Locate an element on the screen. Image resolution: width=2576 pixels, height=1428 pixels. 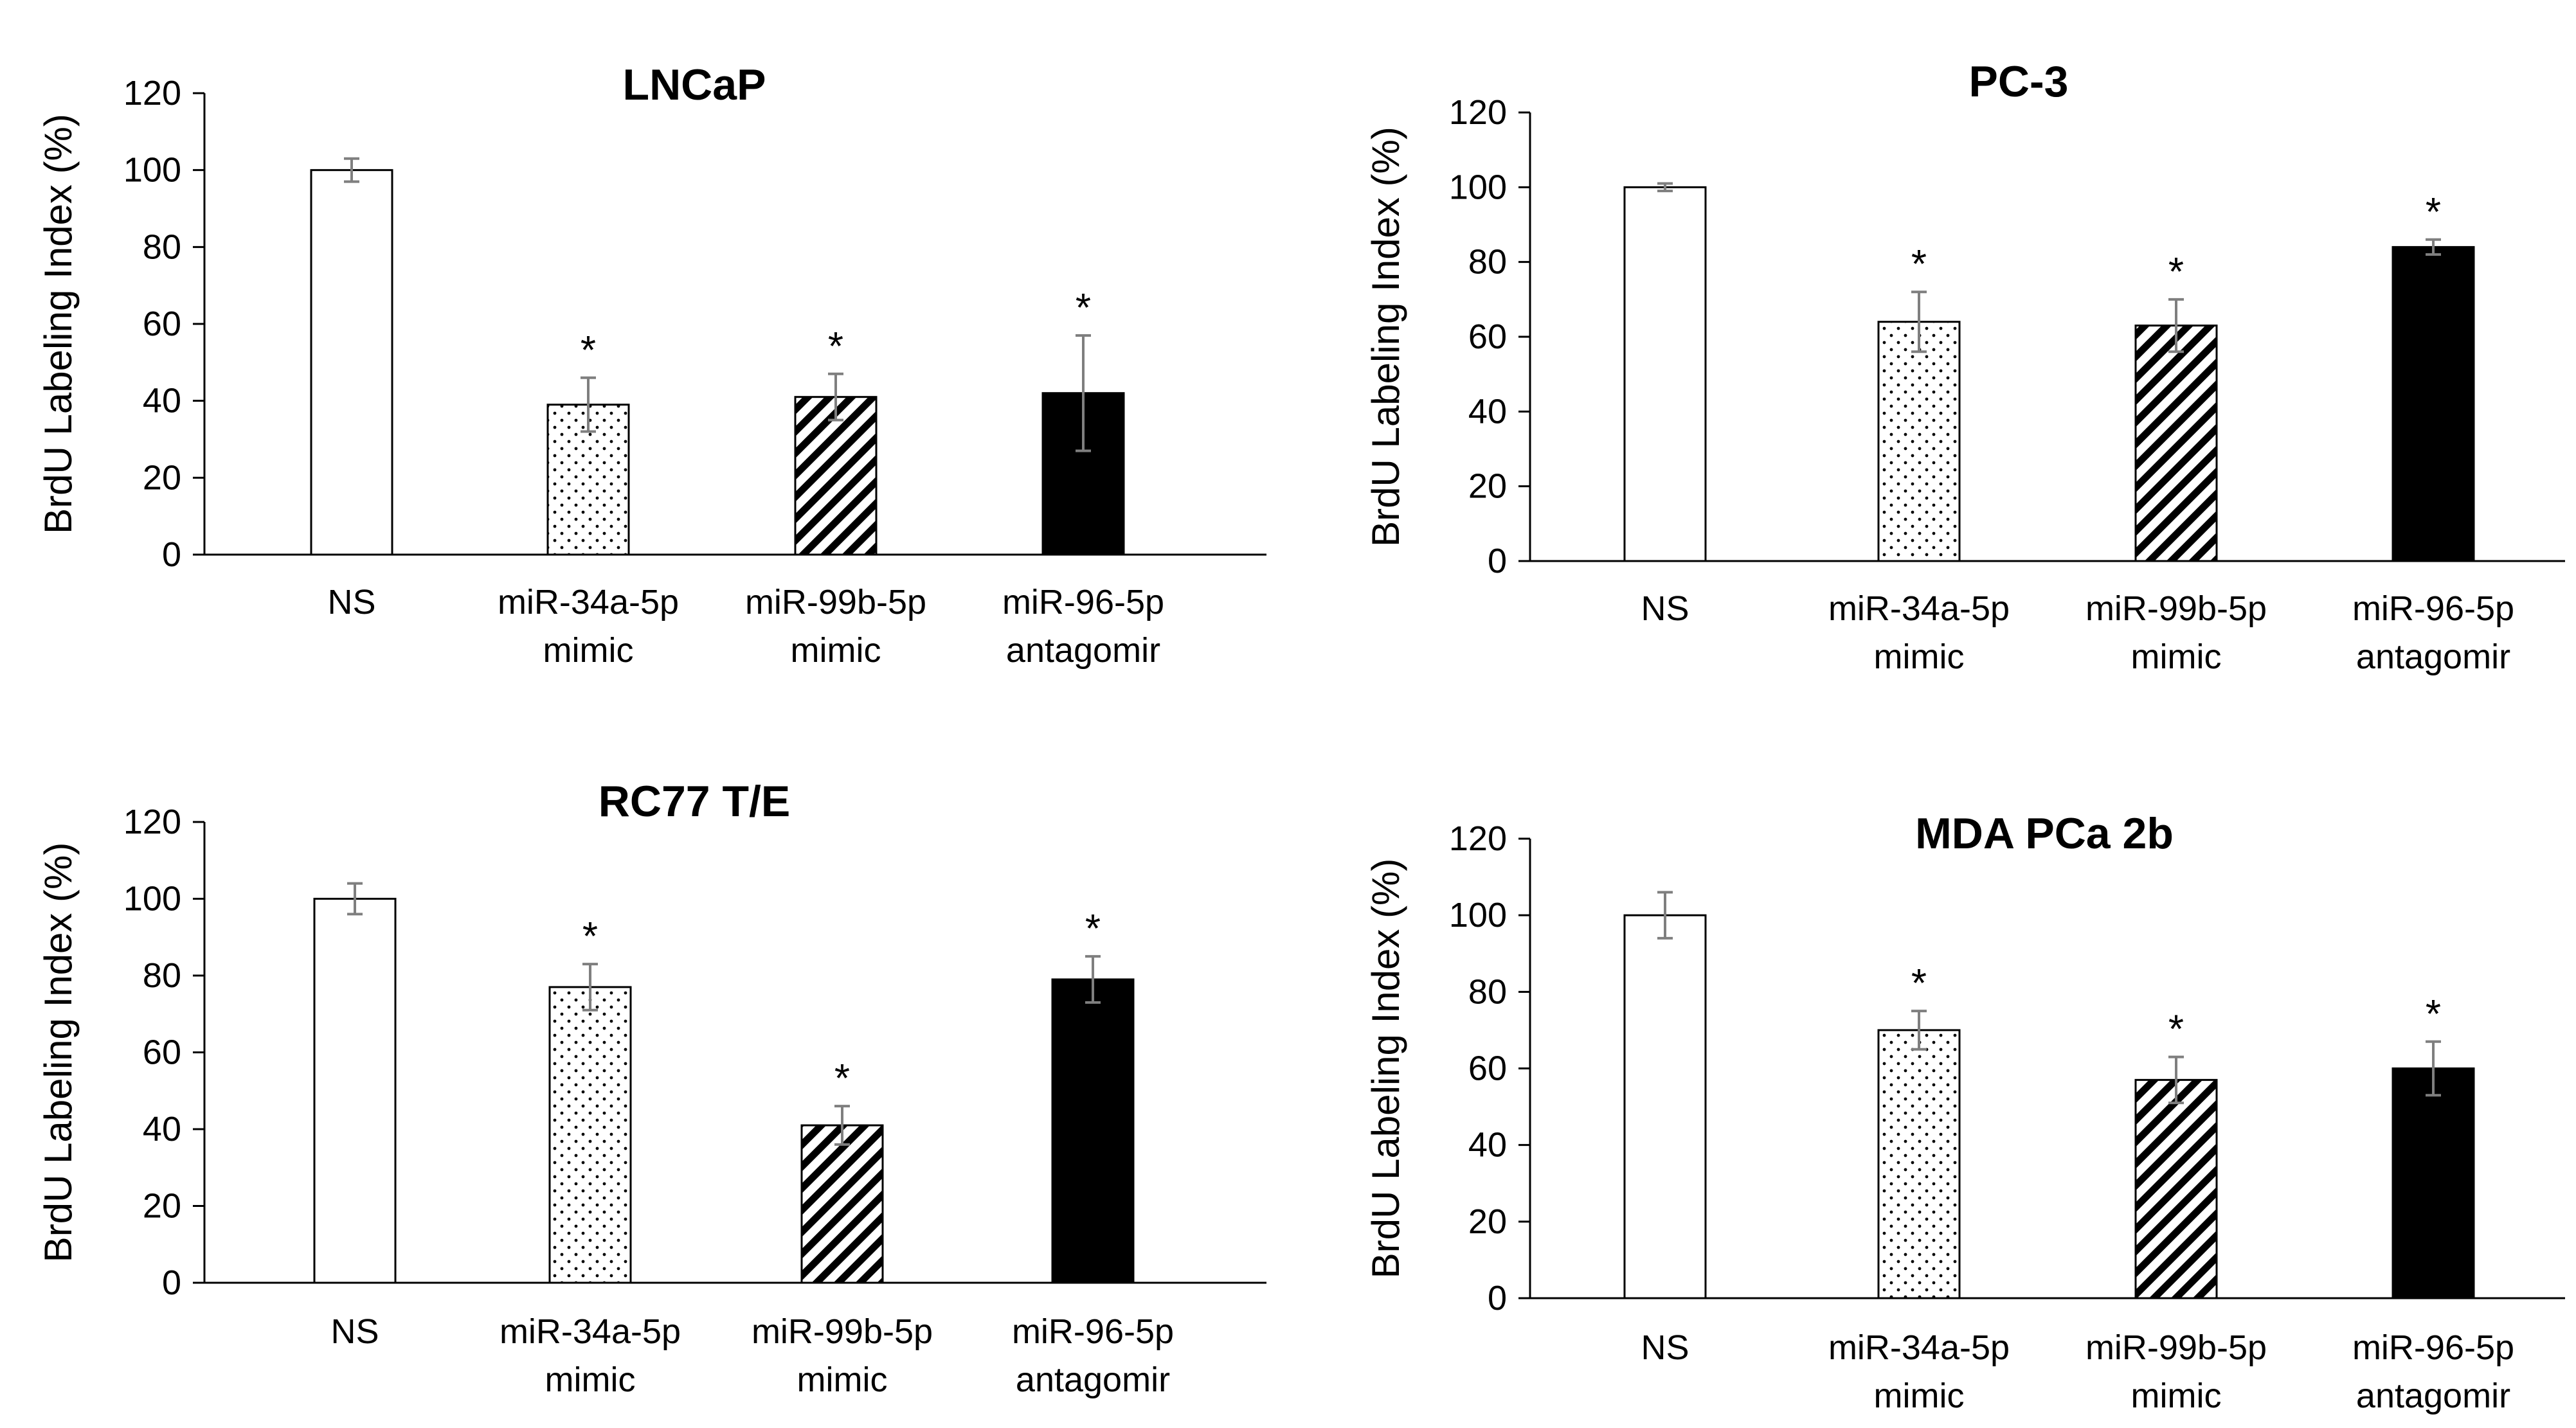
chart-title: MDA PCa 2b is located at coordinates (2044, 833).